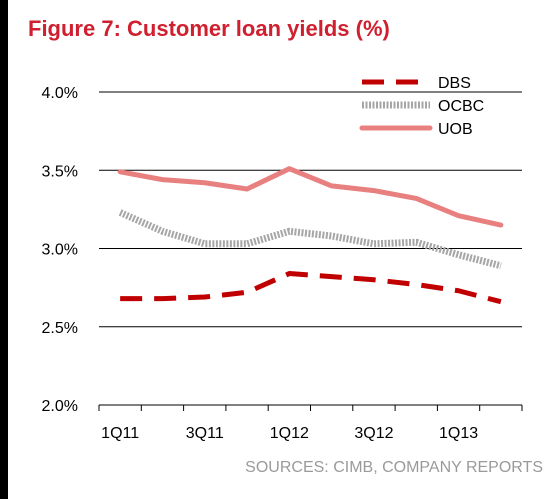 Image resolution: width=551 pixels, height=499 pixels. Describe the element at coordinates (60, 171) in the screenshot. I see `y-tick-label: 3.5%` at that location.